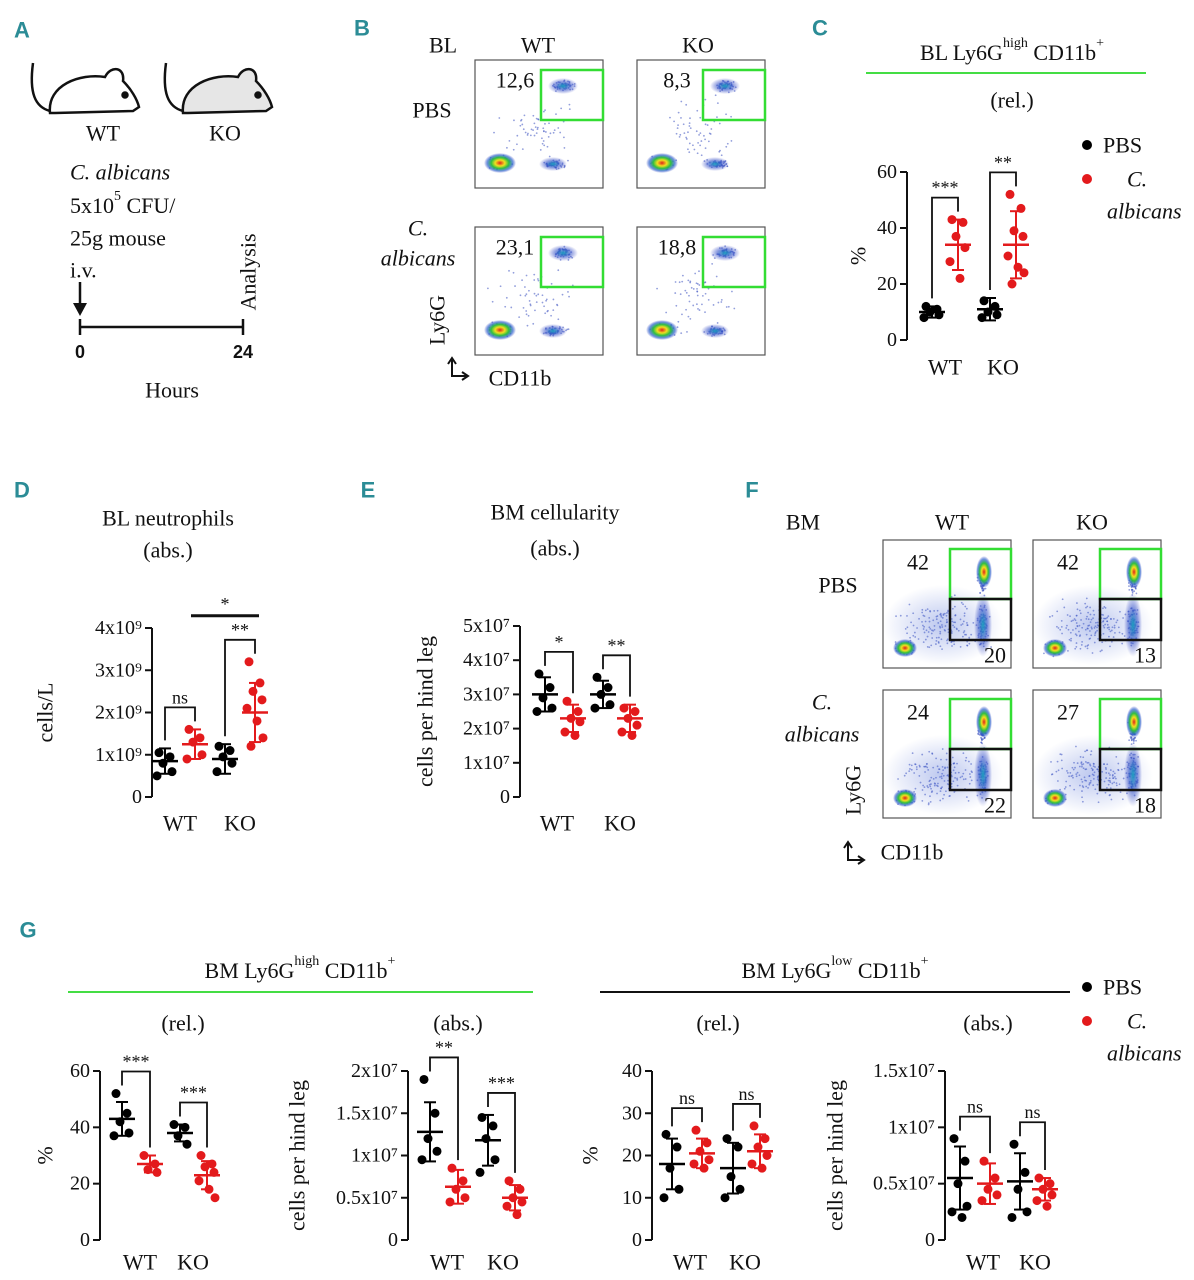 This screenshot has height=1280, width=1194. Describe the element at coordinates (687, 1117) in the screenshot. I see `significance-bracket` at that location.